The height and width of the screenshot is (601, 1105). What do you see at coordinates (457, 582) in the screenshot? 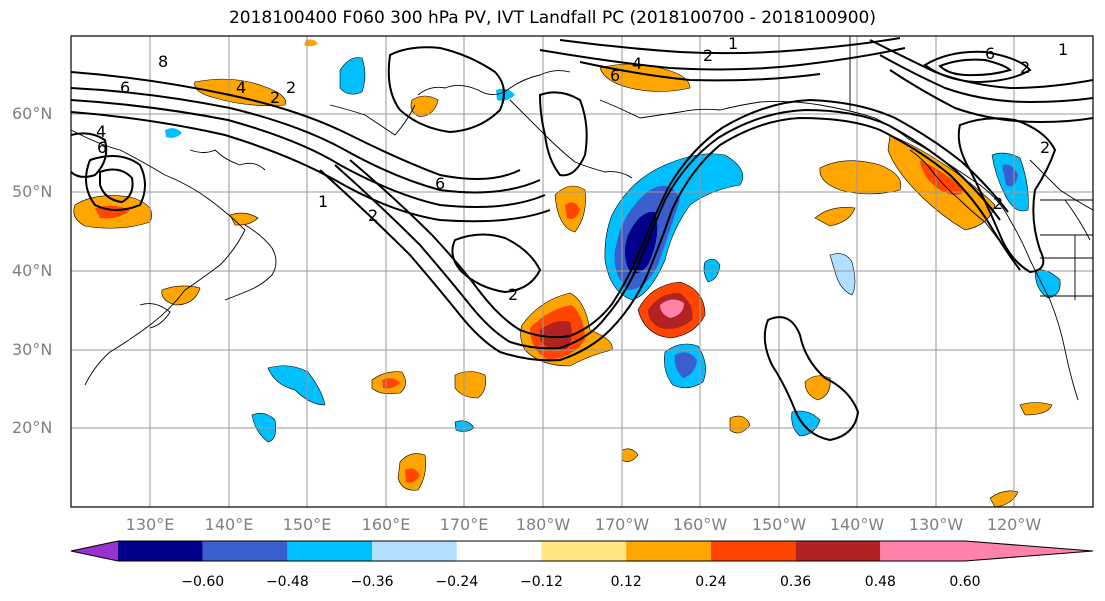
I see `colorbar-tick-label: −0.24` at bounding box center [457, 582].